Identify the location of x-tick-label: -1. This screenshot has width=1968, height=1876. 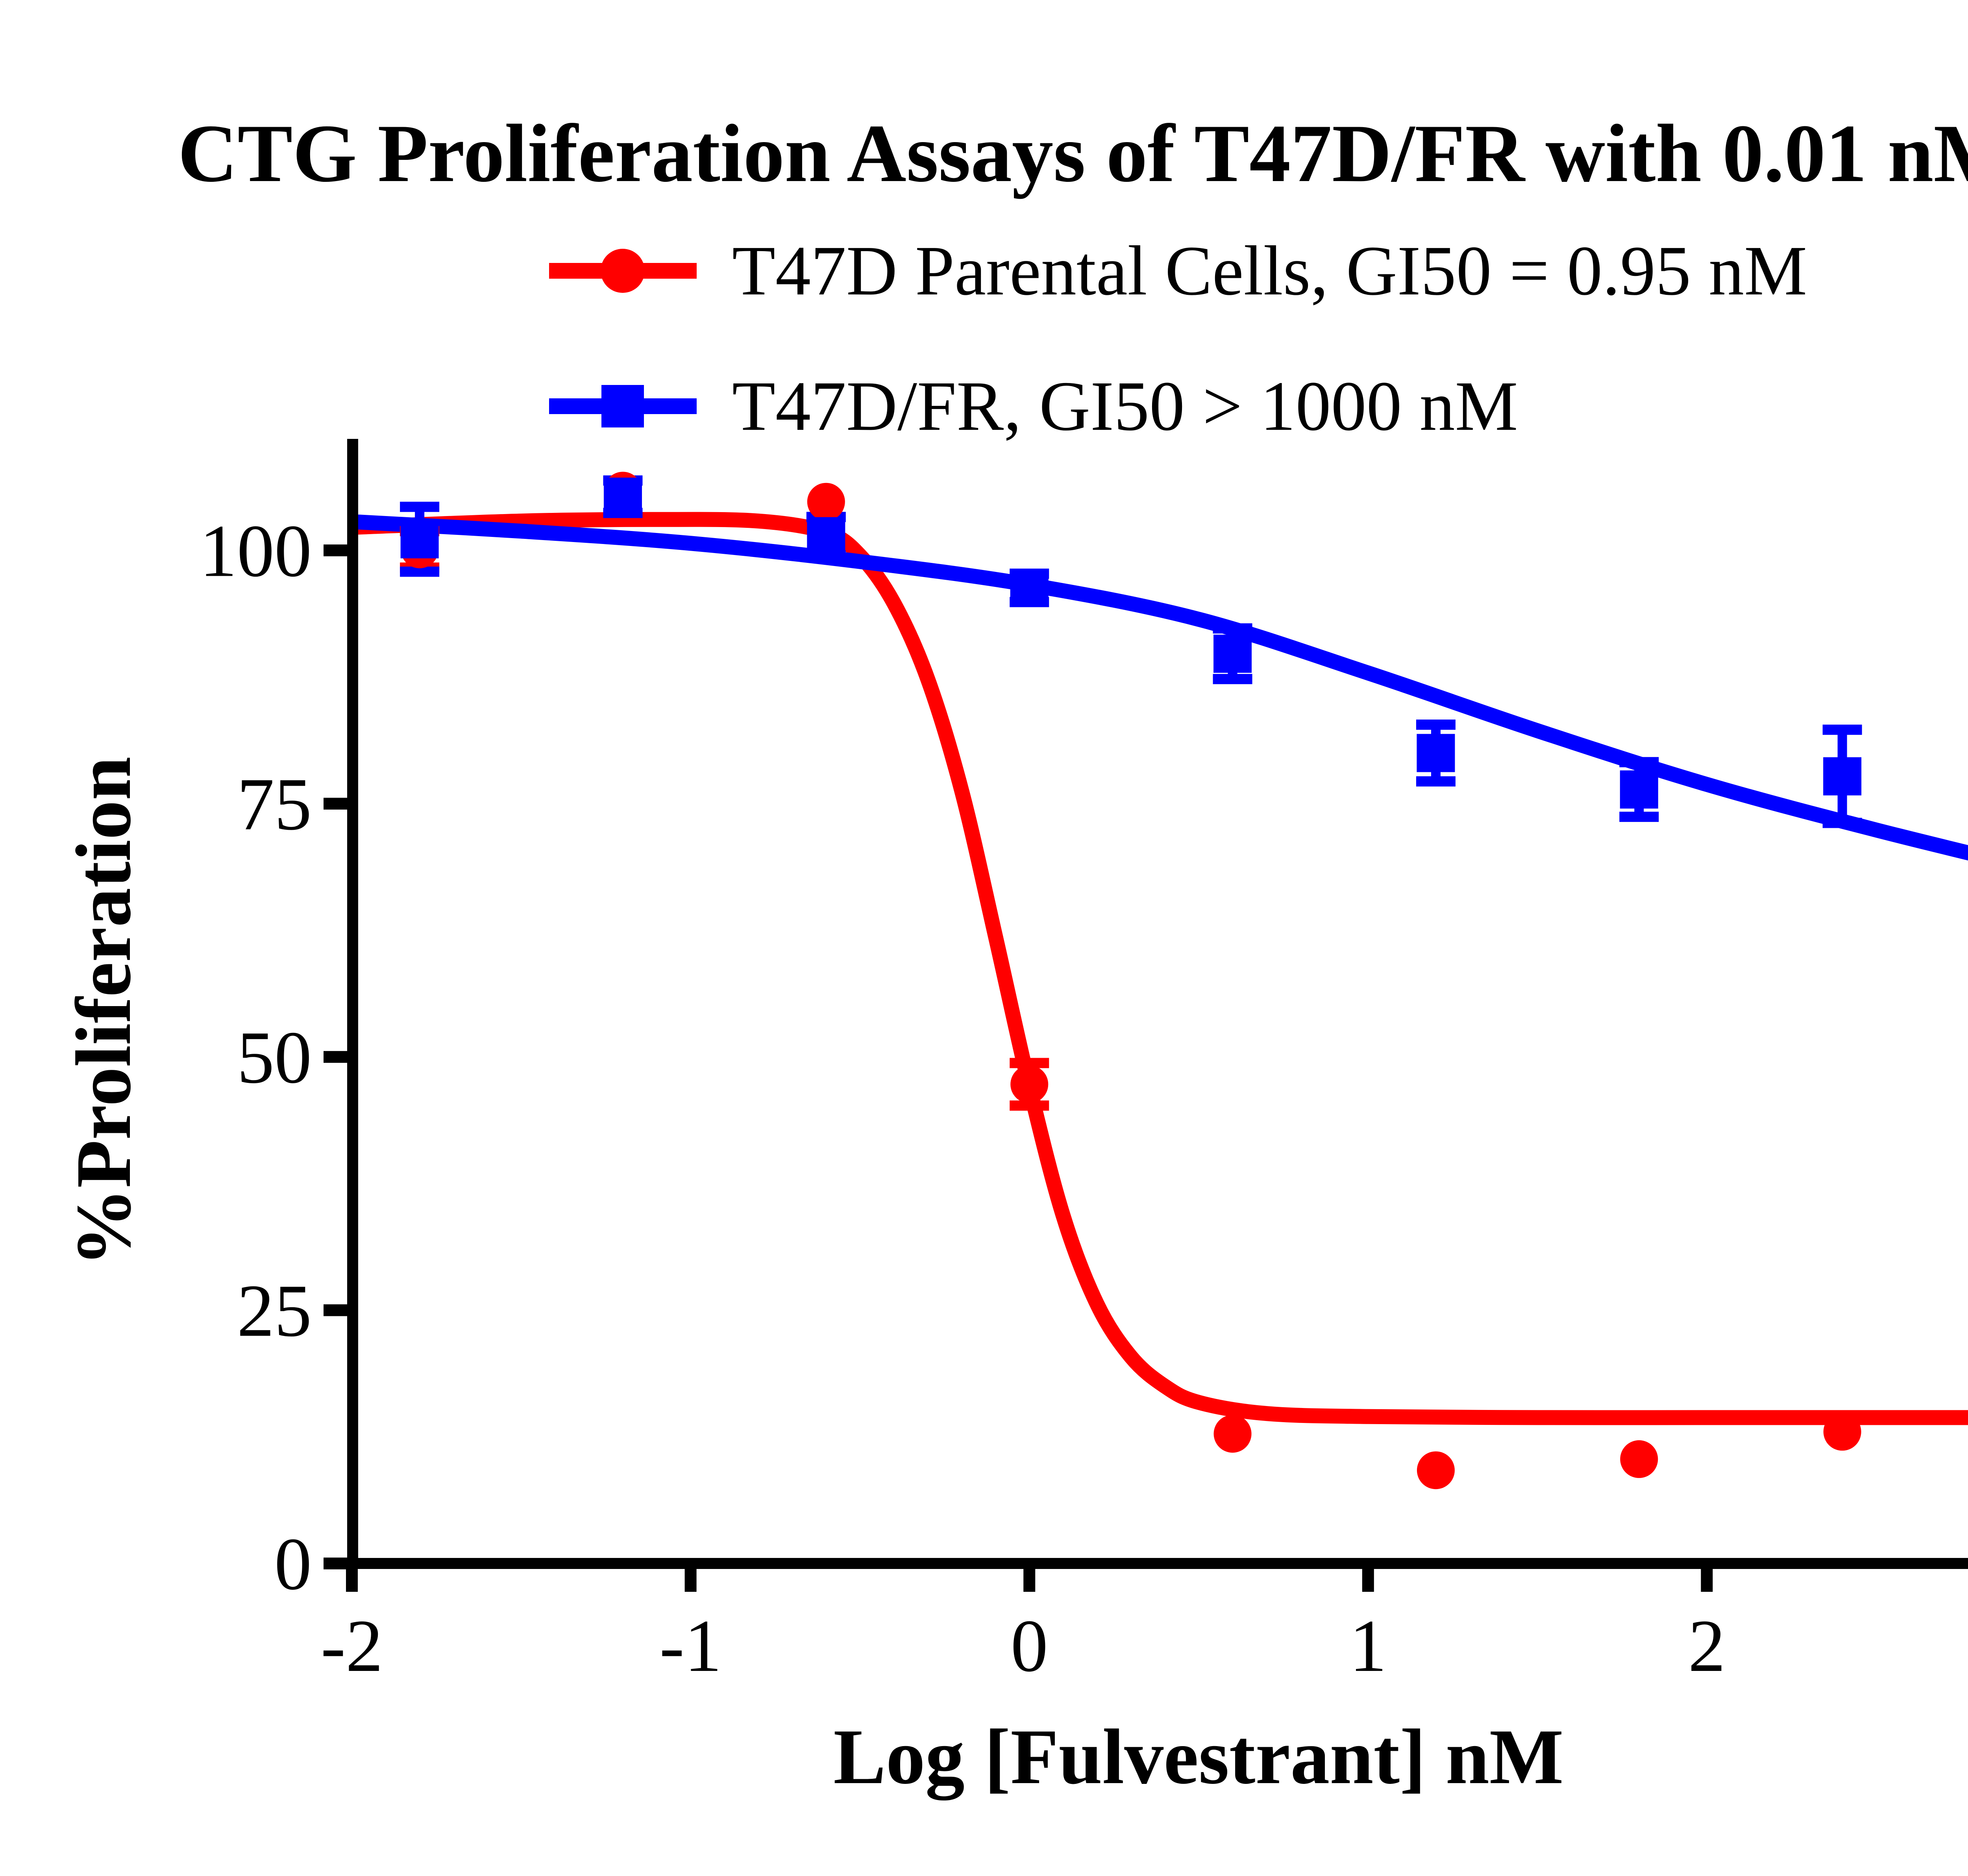
(690, 1646).